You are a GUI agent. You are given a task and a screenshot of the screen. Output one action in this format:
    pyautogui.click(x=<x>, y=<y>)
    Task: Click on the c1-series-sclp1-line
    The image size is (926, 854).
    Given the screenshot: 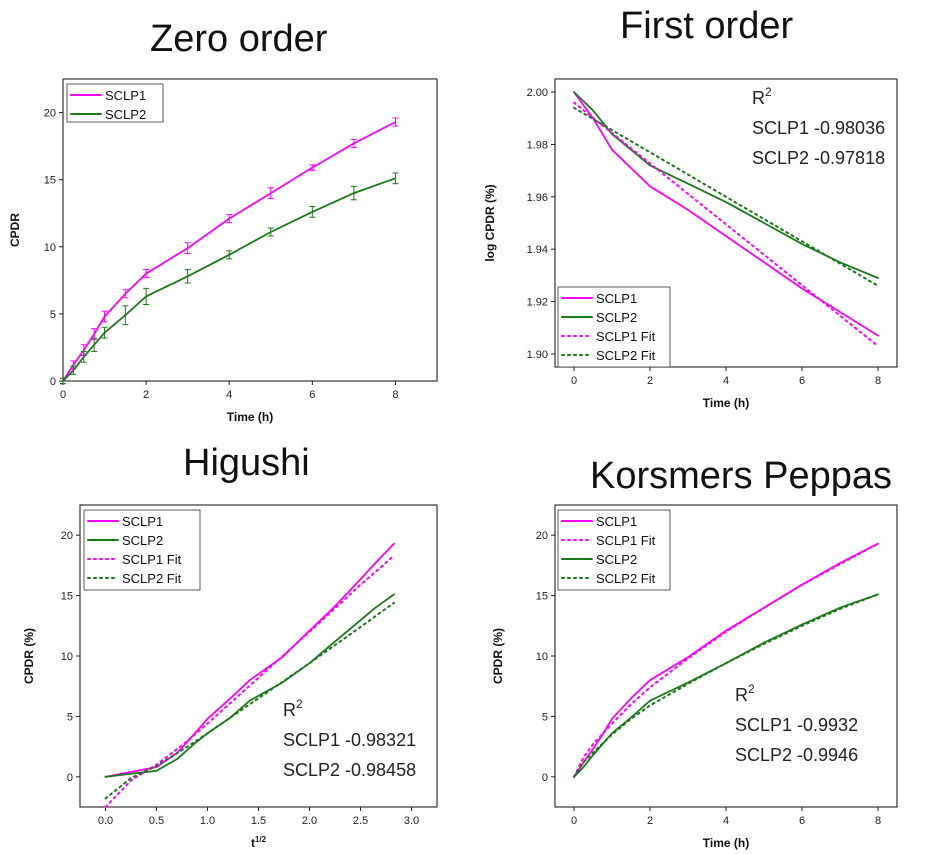 What is the action you would take?
    pyautogui.click(x=726, y=214)
    